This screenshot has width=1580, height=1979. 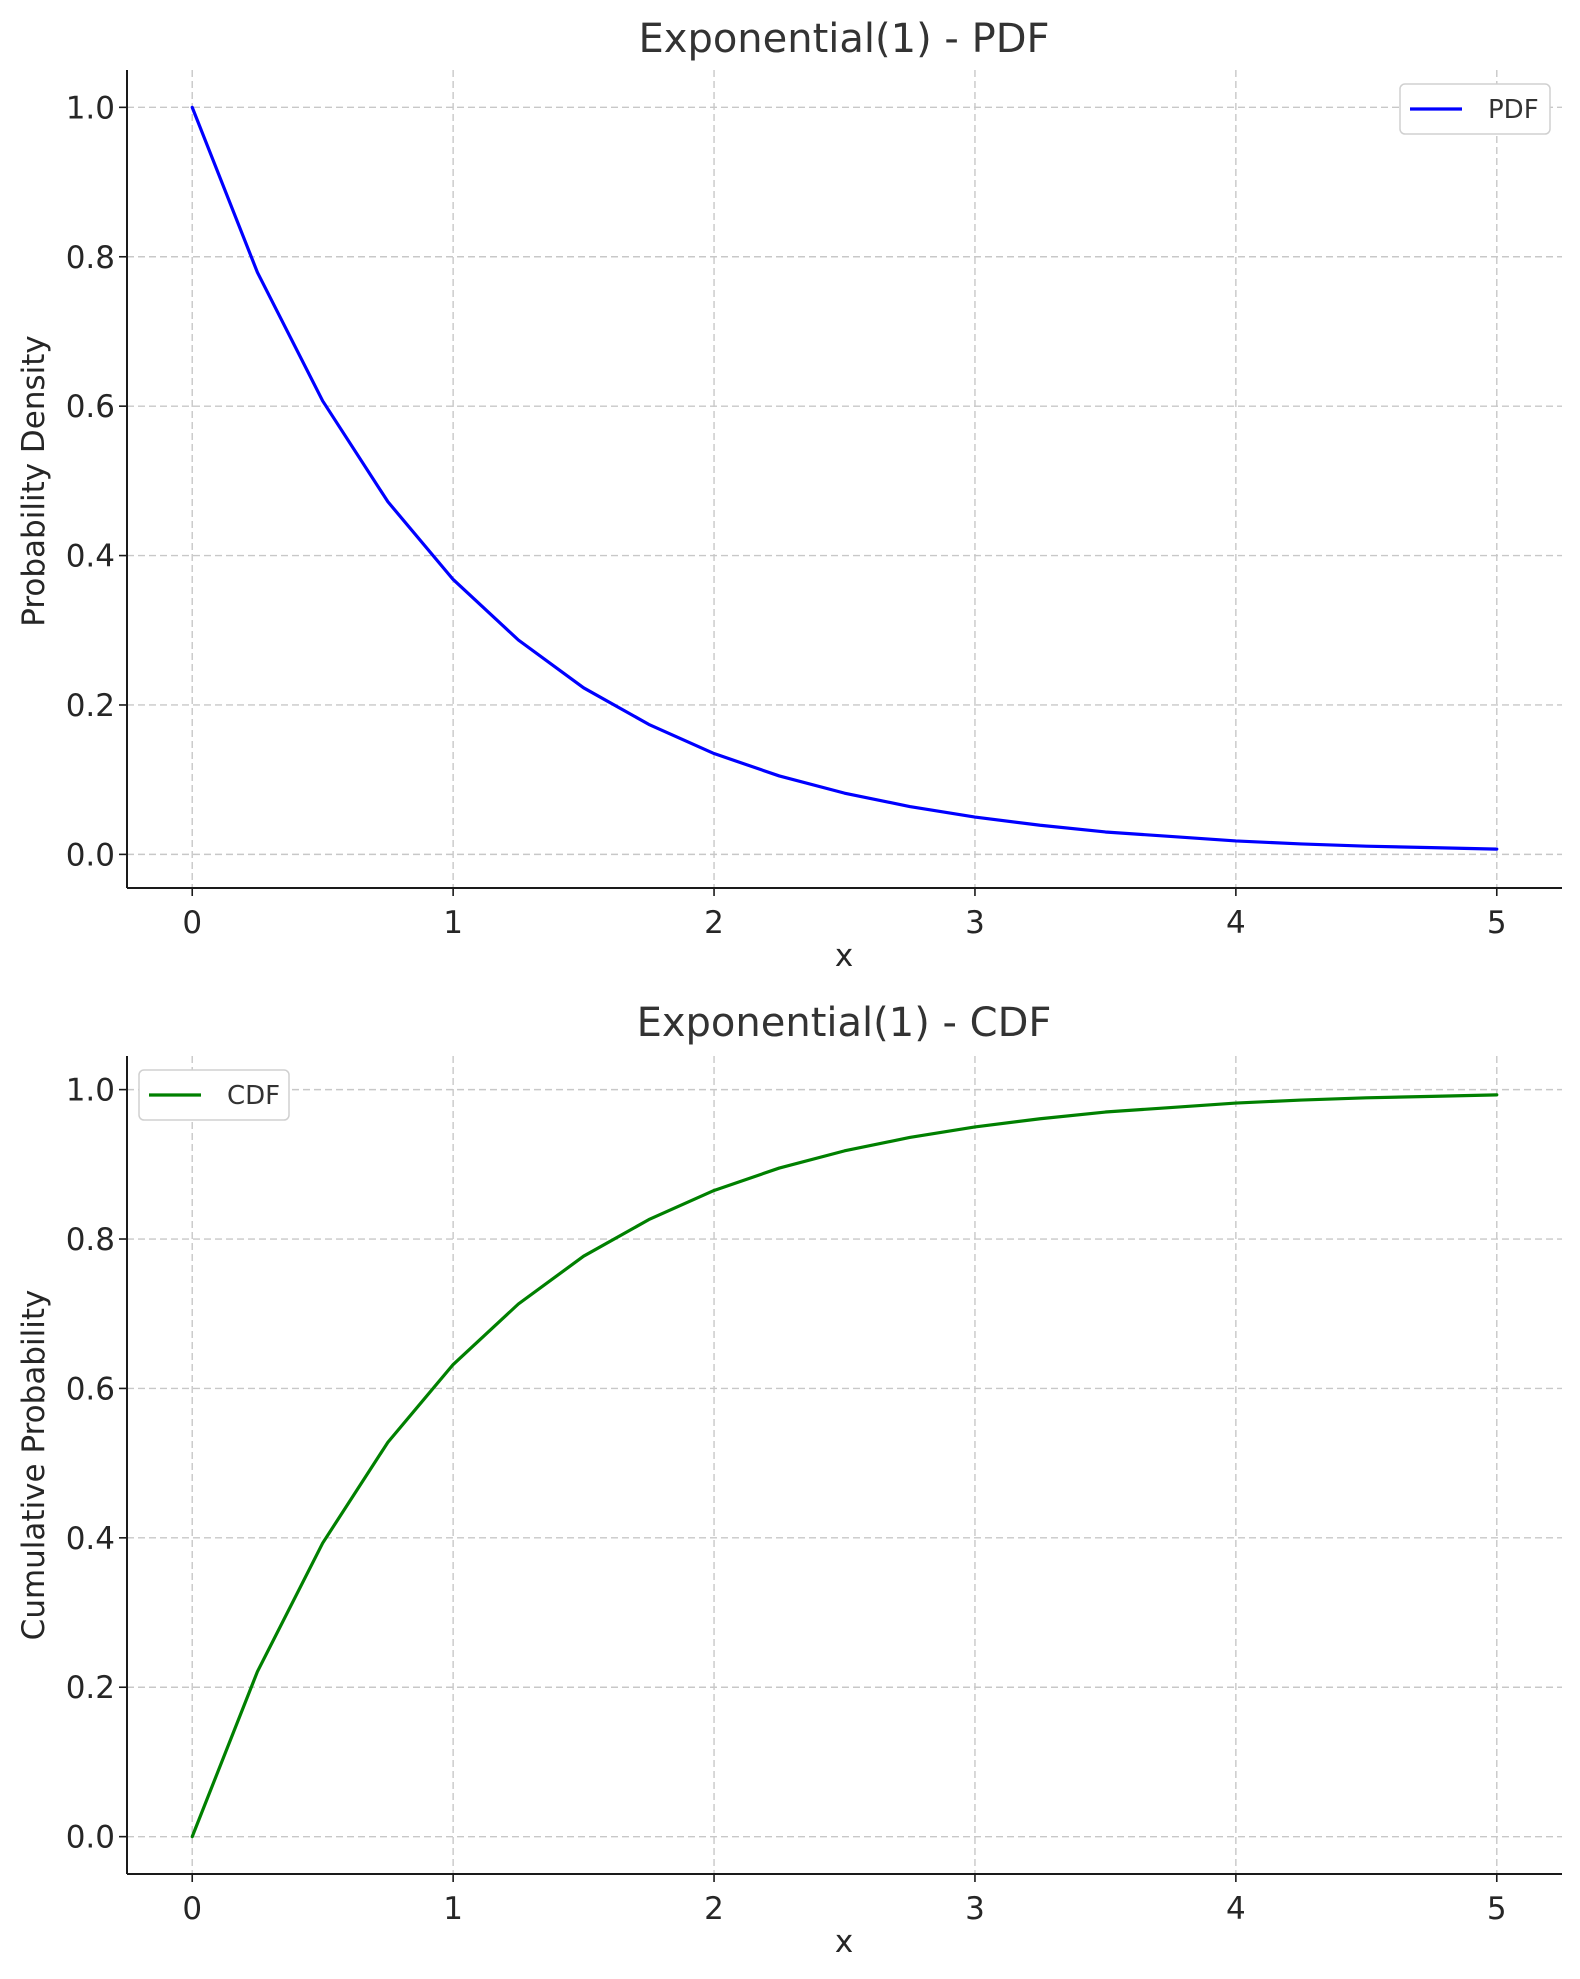 What do you see at coordinates (90, 557) in the screenshot?
I see `pdf-y-tick-label-2: 0.4` at bounding box center [90, 557].